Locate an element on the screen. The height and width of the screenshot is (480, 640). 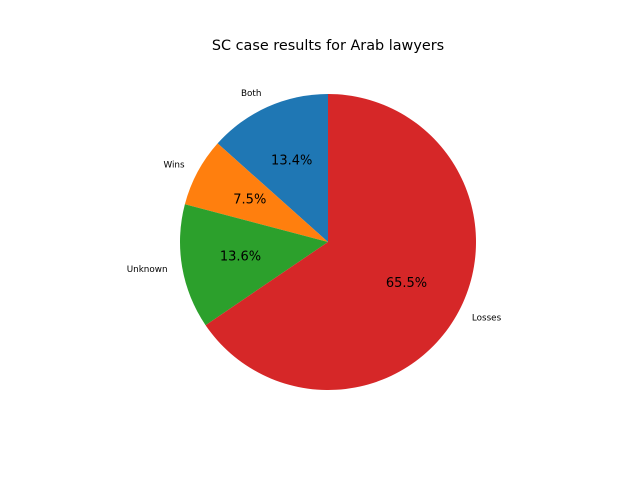
chart-title: SC case results for Arab lawyers is located at coordinates (328, 46).